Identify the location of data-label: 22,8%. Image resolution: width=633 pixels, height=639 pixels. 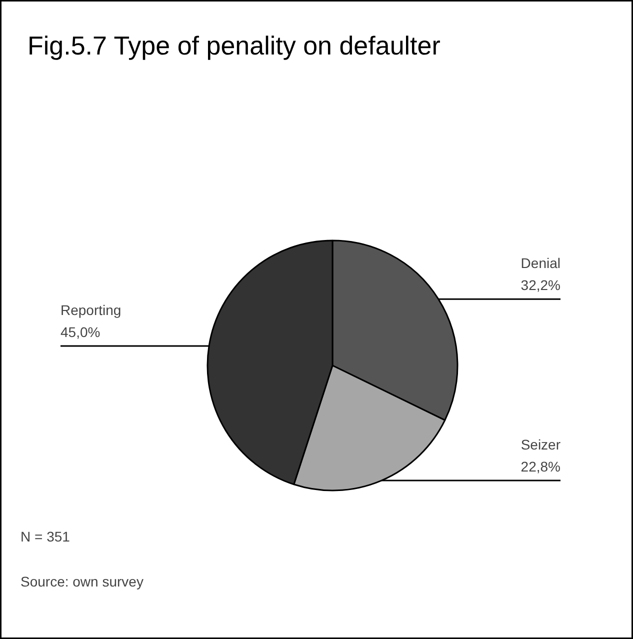
(540, 466).